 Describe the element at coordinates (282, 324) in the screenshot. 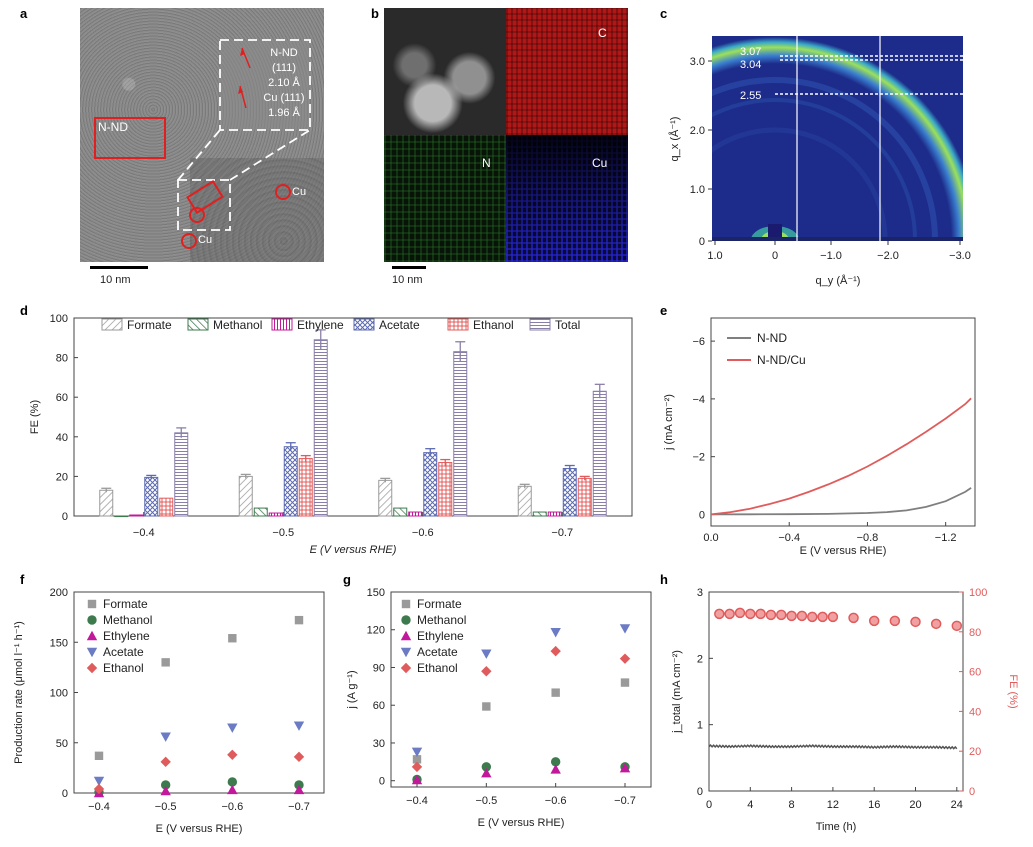

I see `legend-swatch-ethylene` at that location.